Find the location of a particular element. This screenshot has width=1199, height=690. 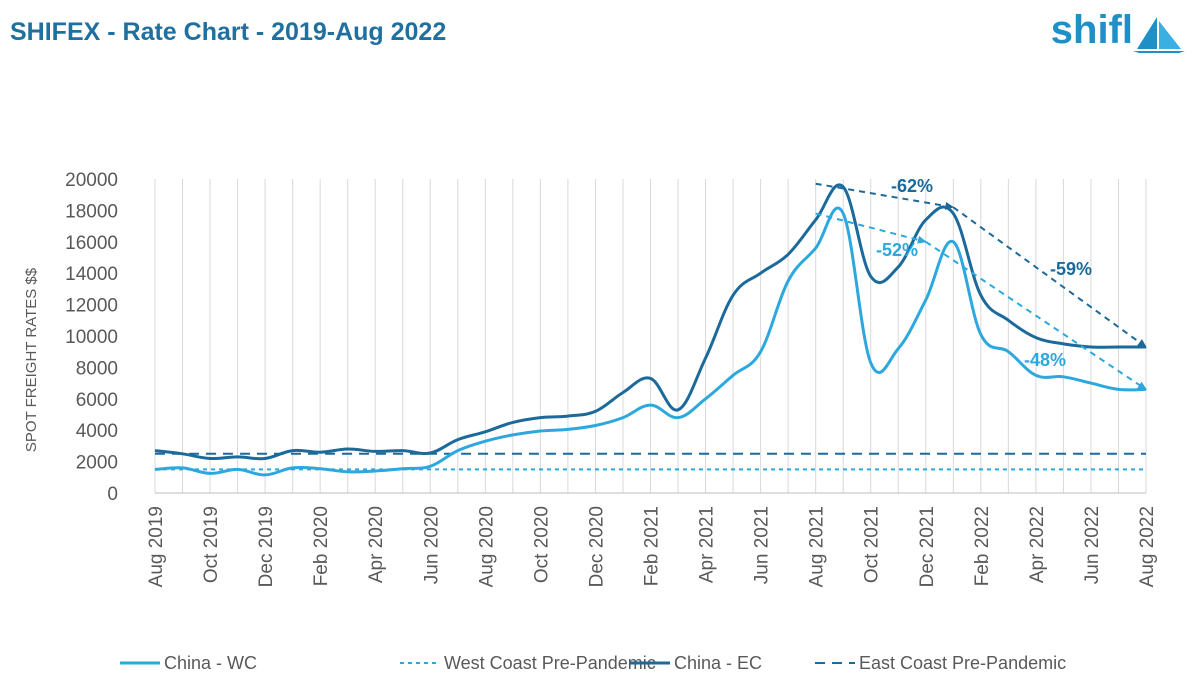

y-tick-label: 2000 is located at coordinates (97, 463).